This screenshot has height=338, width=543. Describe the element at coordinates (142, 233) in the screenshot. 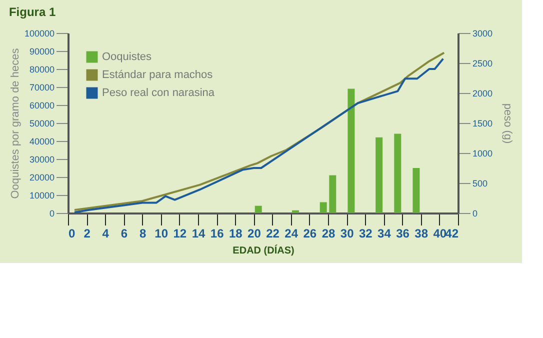

I see `x-tick-label: 8` at that location.